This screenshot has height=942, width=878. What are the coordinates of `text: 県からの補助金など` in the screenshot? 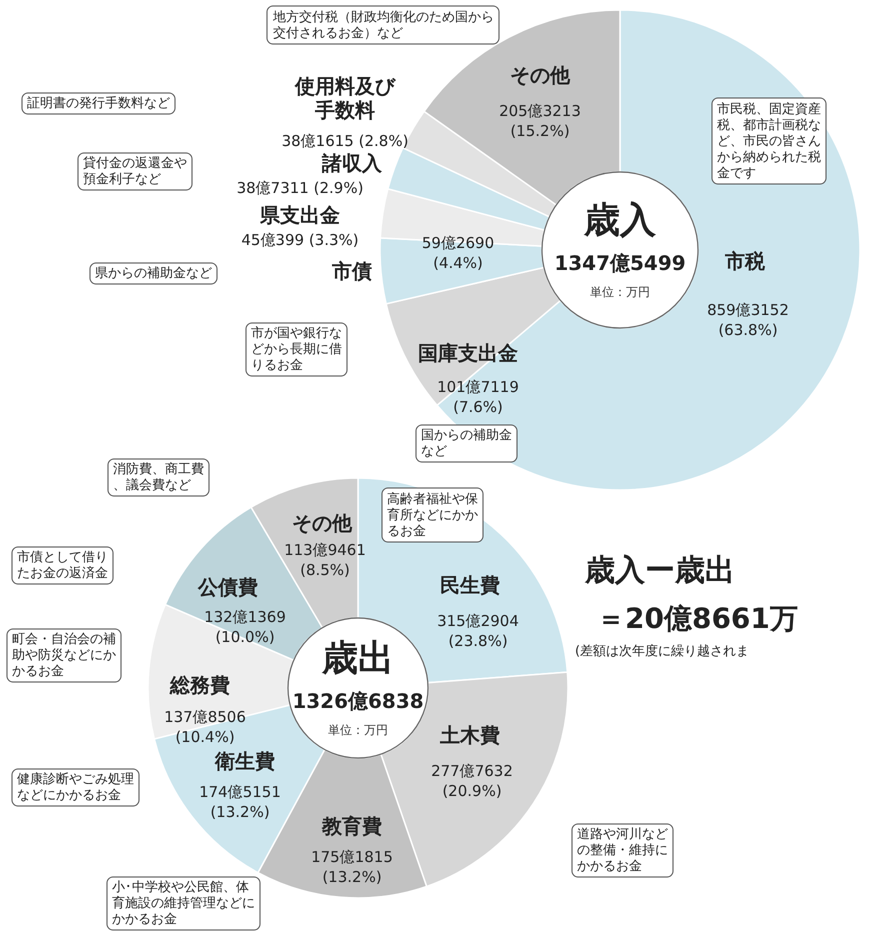 It's located at (153, 273).